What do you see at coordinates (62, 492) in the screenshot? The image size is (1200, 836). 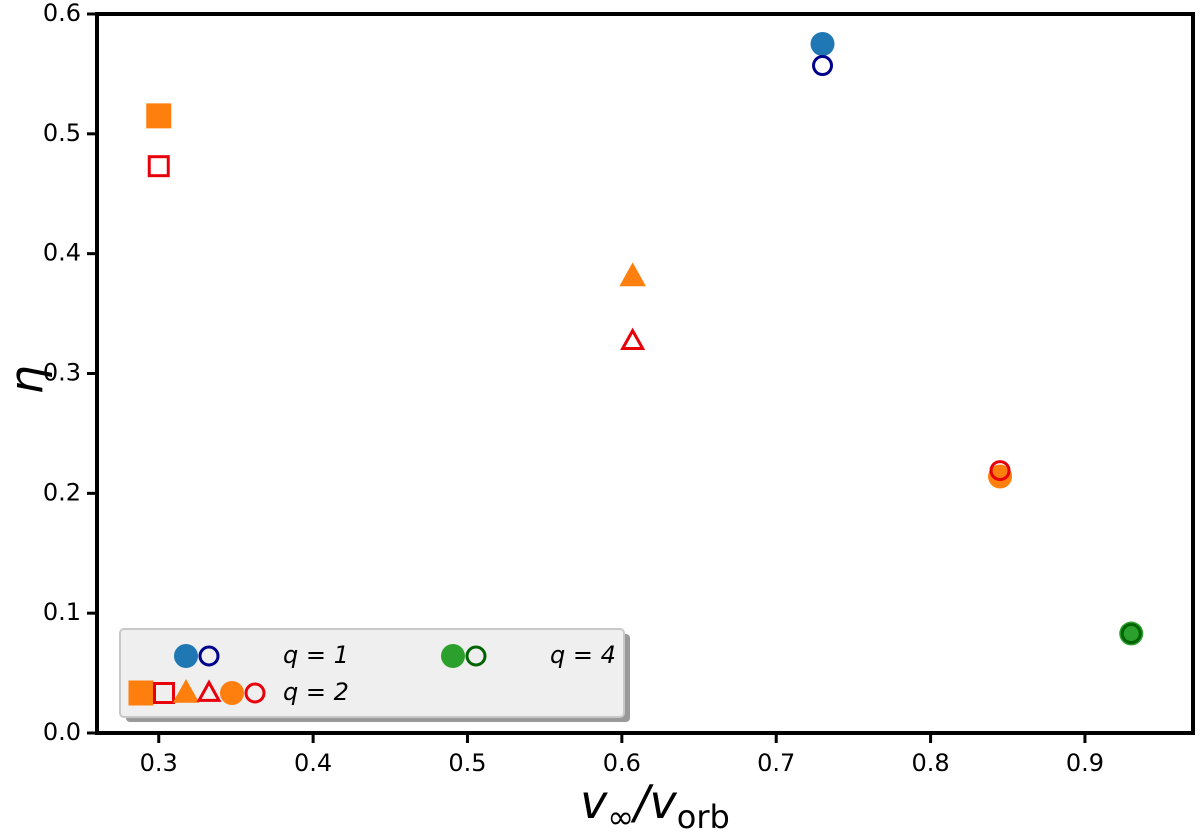 I see `y-tick-label: 0.2` at bounding box center [62, 492].